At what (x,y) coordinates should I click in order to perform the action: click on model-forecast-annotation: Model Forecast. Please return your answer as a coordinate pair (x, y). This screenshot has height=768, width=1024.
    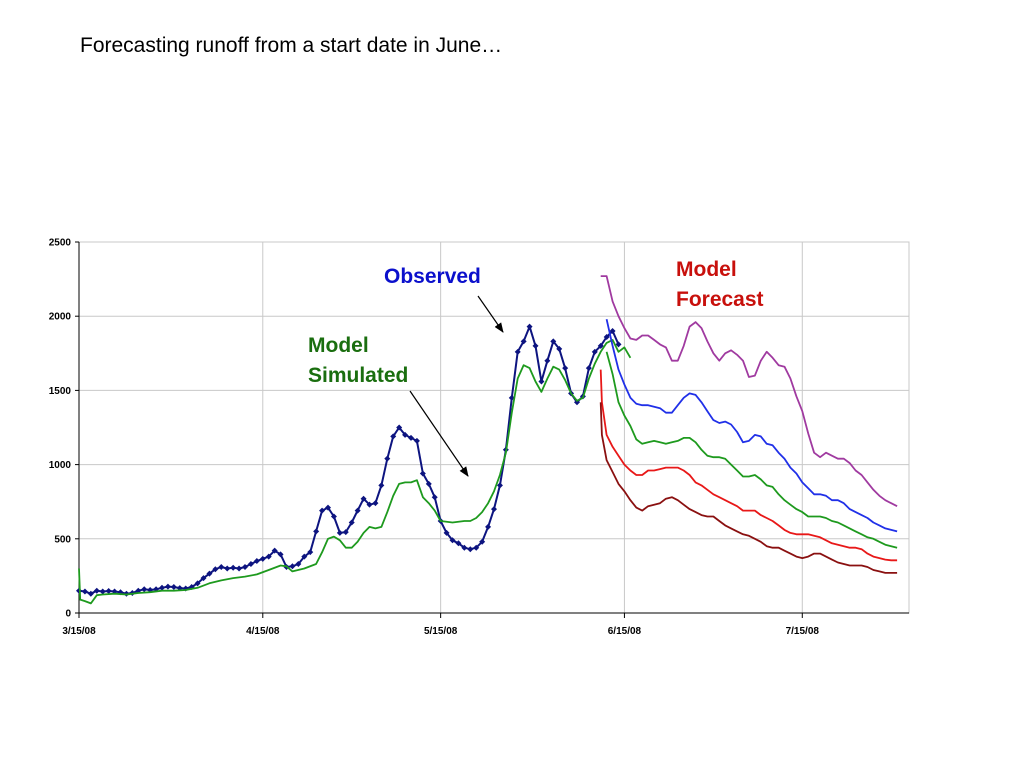
    Looking at the image, I should click on (720, 285).